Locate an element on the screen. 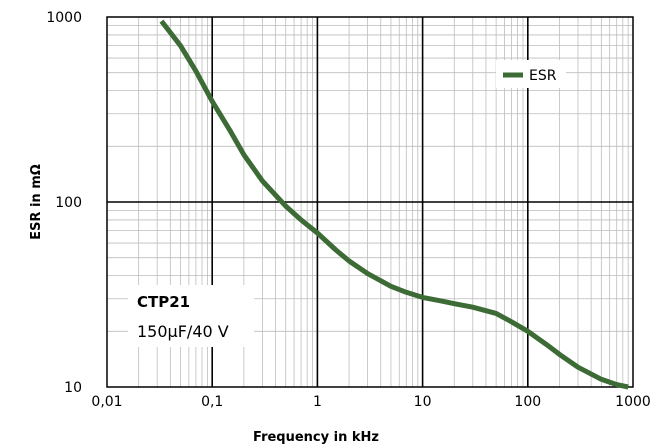 The image size is (672, 446). legend-label-esr: ESR is located at coordinates (543, 76).